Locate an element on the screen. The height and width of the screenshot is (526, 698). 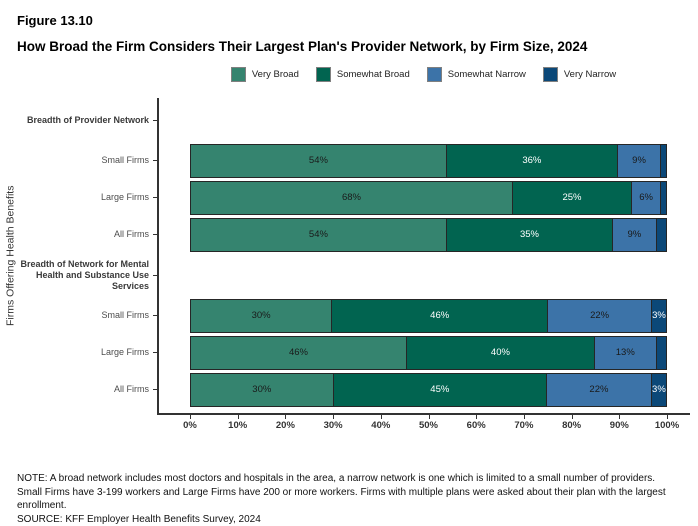
stacked-bar: 30%46%22%3% is located at coordinates (428, 316).